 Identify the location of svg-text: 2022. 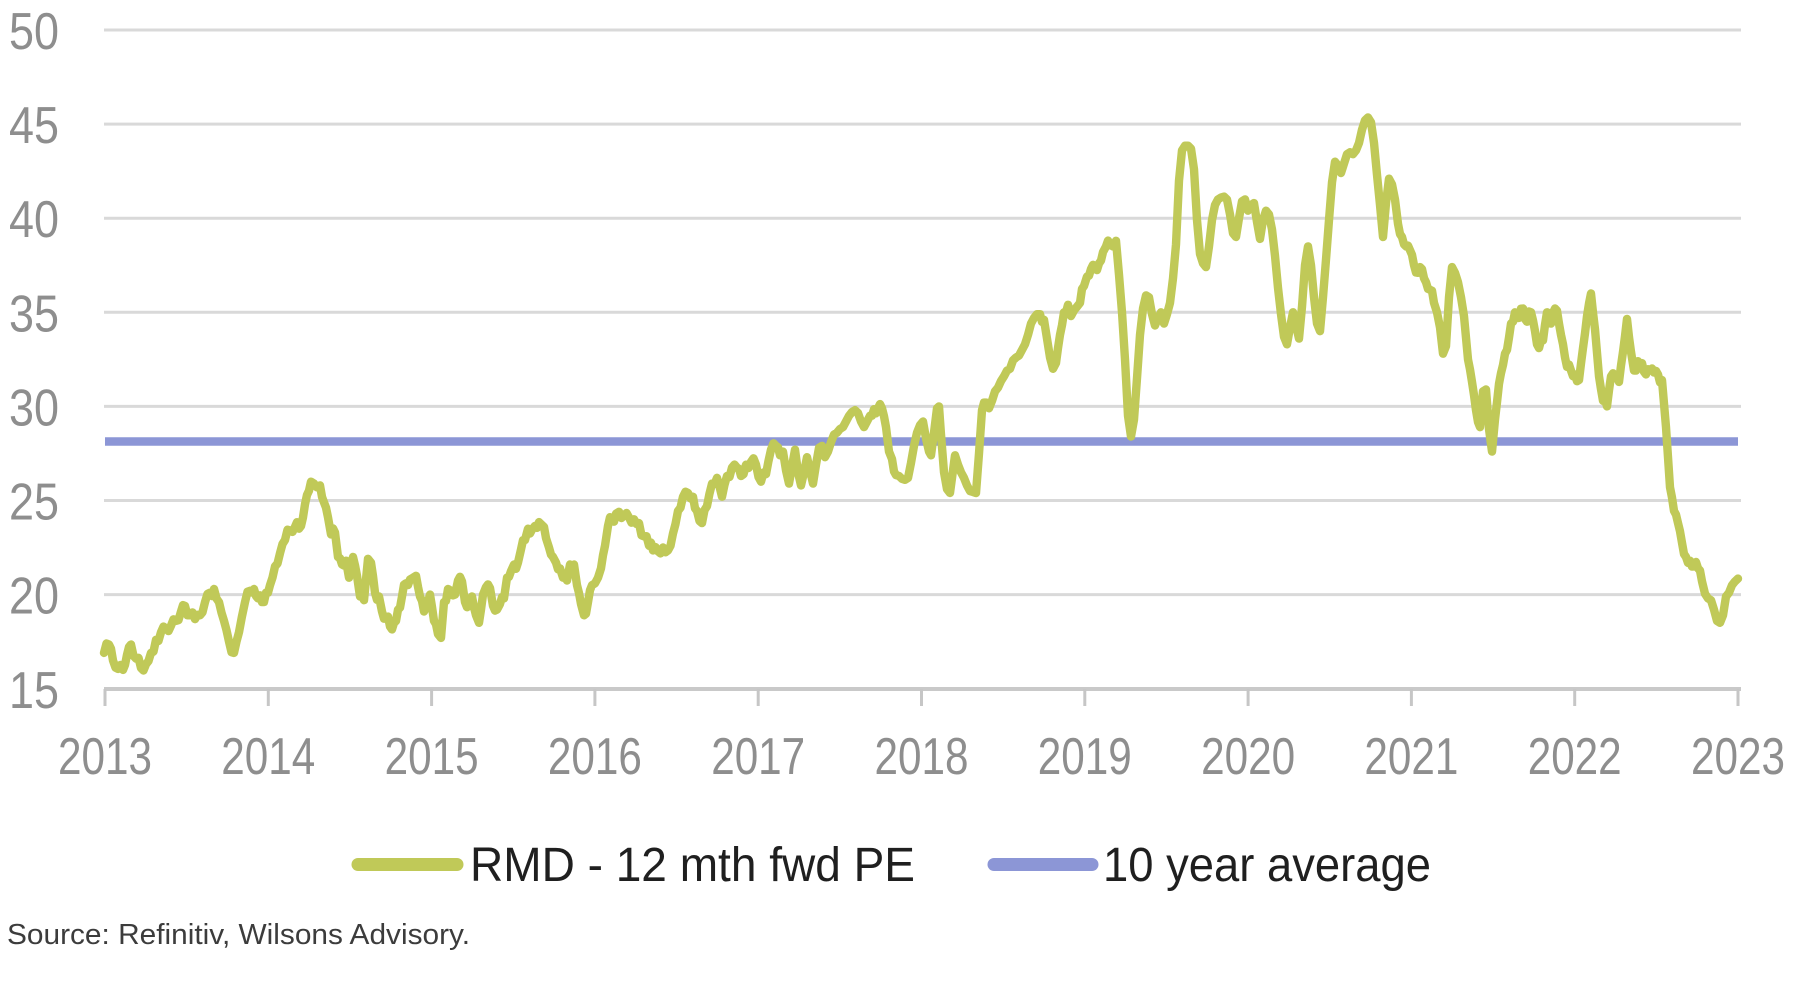
(1575, 757).